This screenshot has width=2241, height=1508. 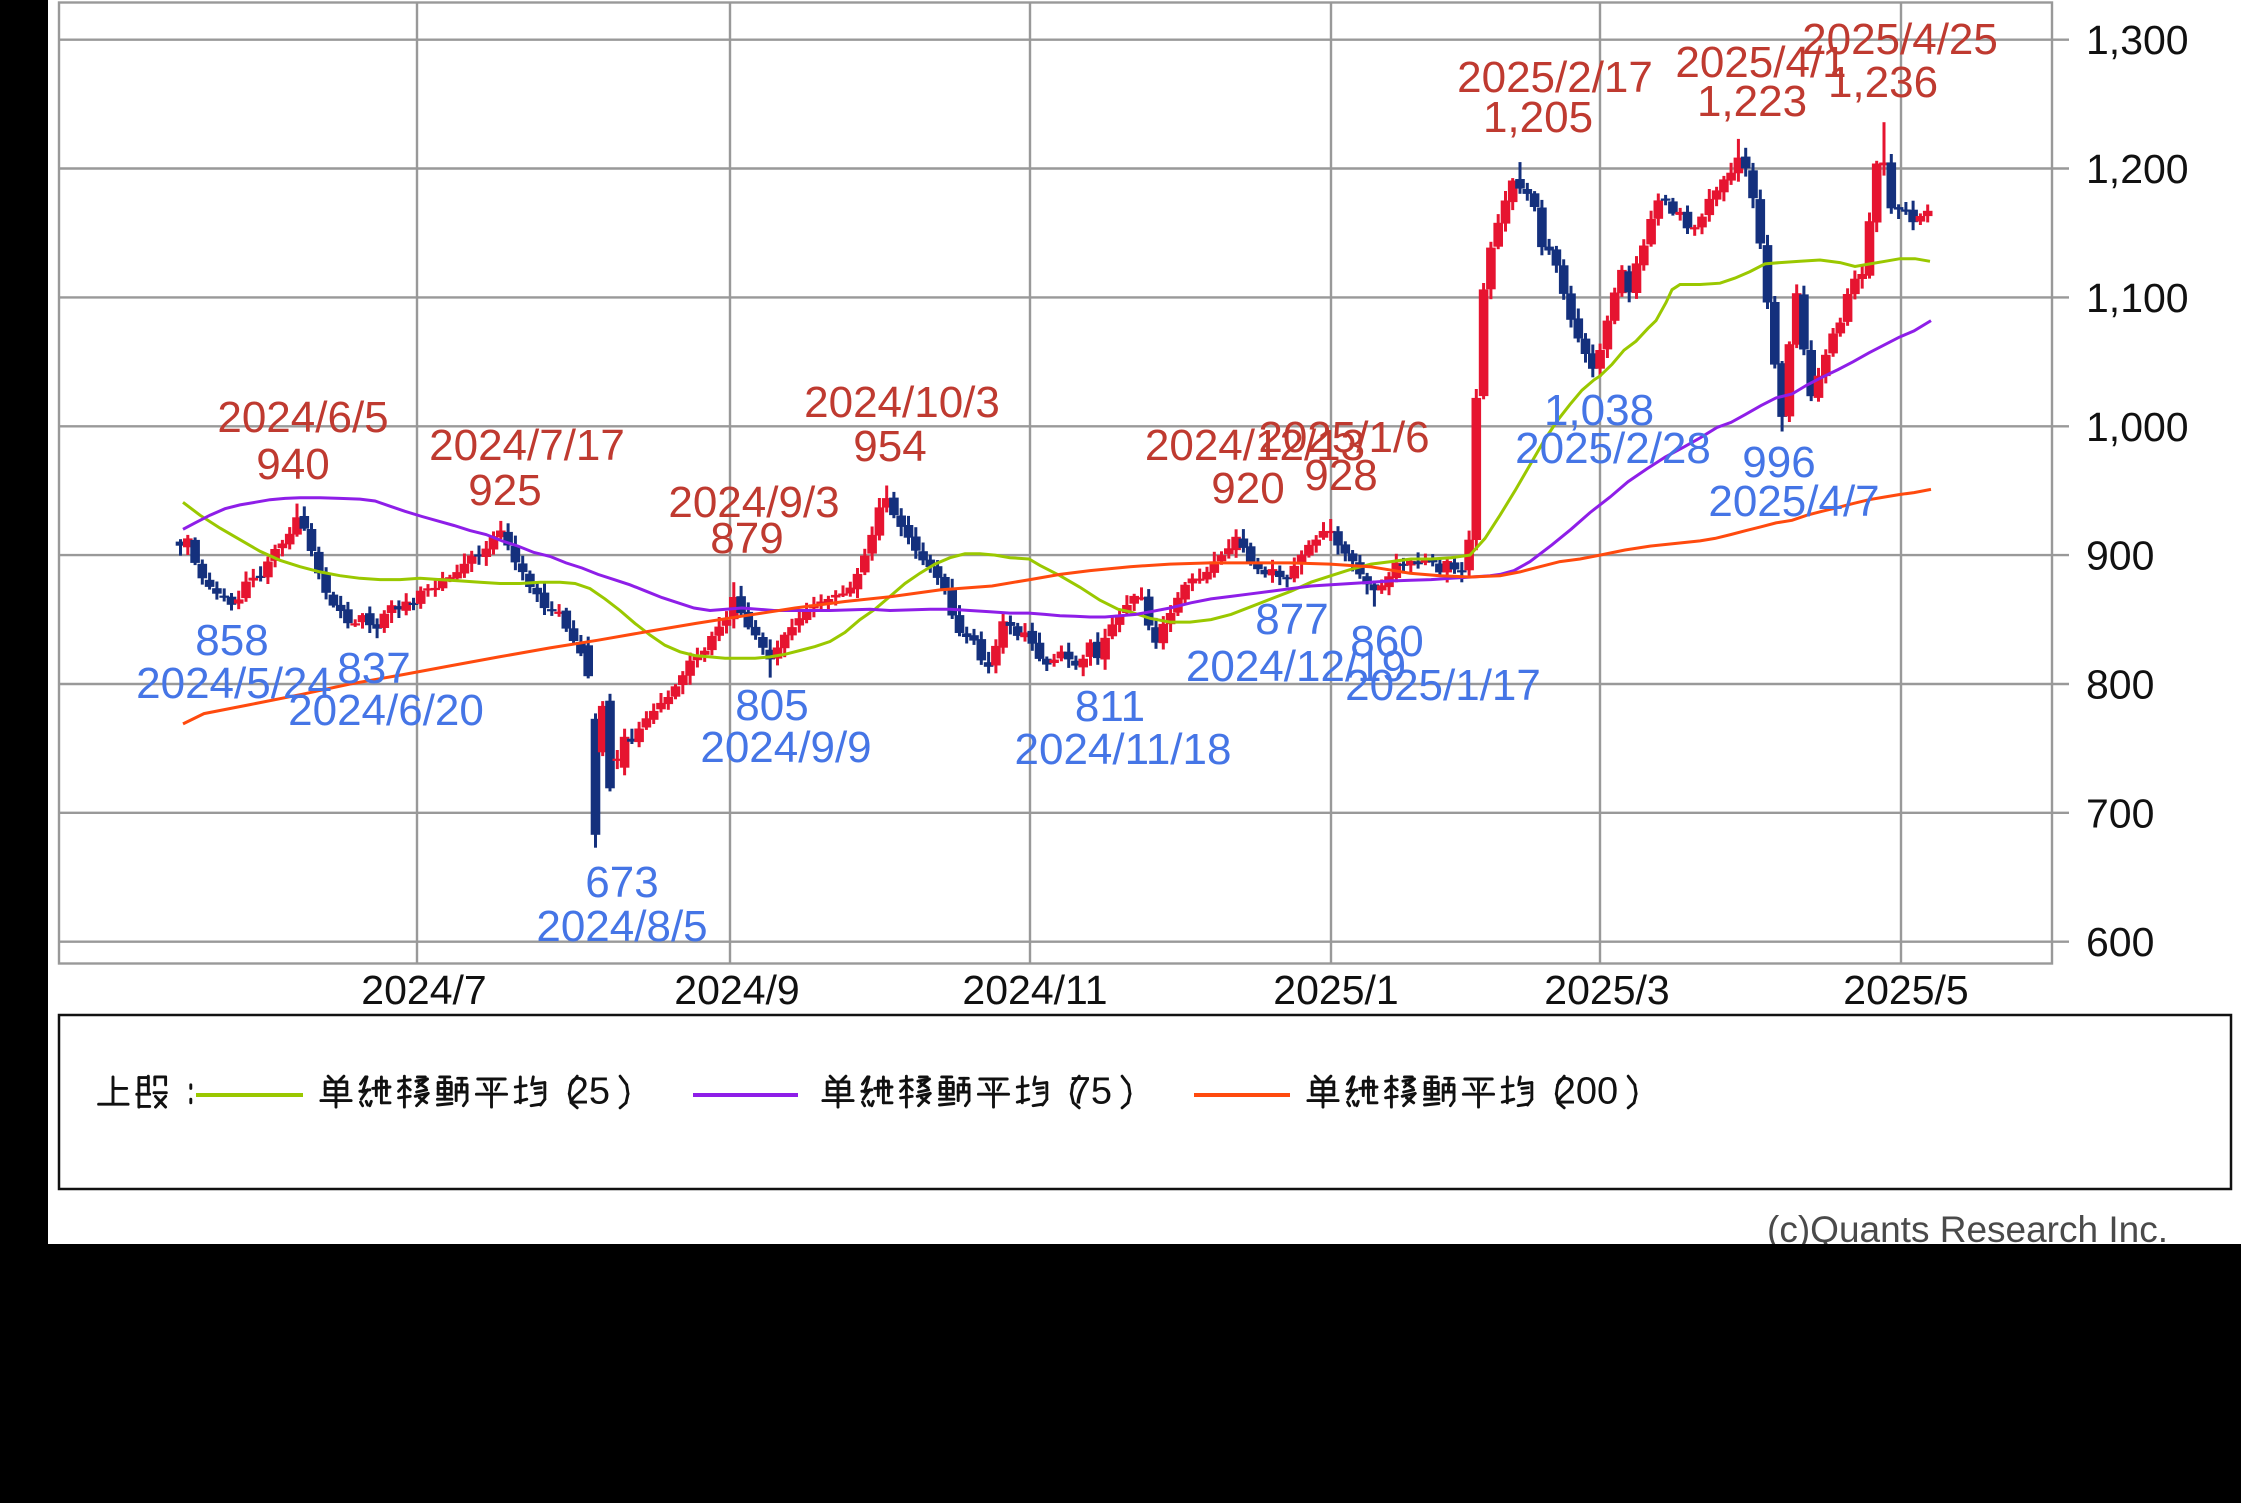 I want to click on svg-text: 837, so click(x=373, y=668).